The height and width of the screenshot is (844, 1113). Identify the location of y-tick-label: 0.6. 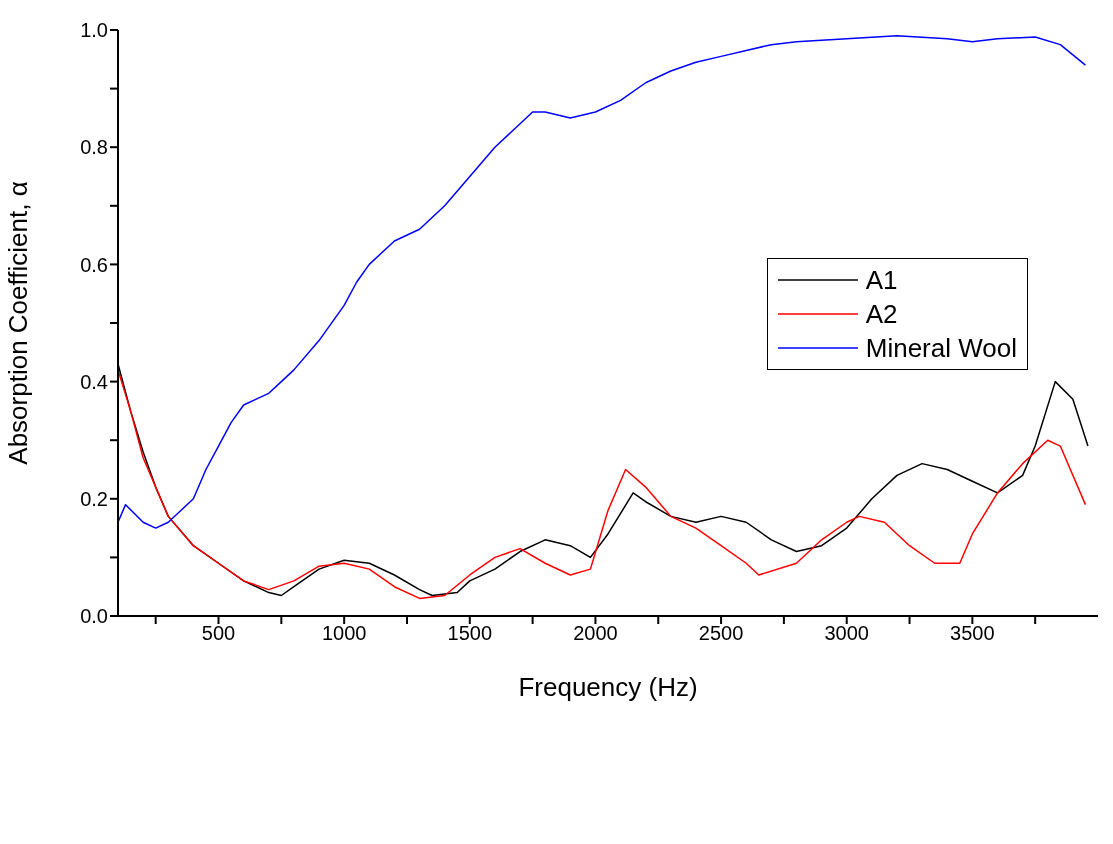
(94, 264).